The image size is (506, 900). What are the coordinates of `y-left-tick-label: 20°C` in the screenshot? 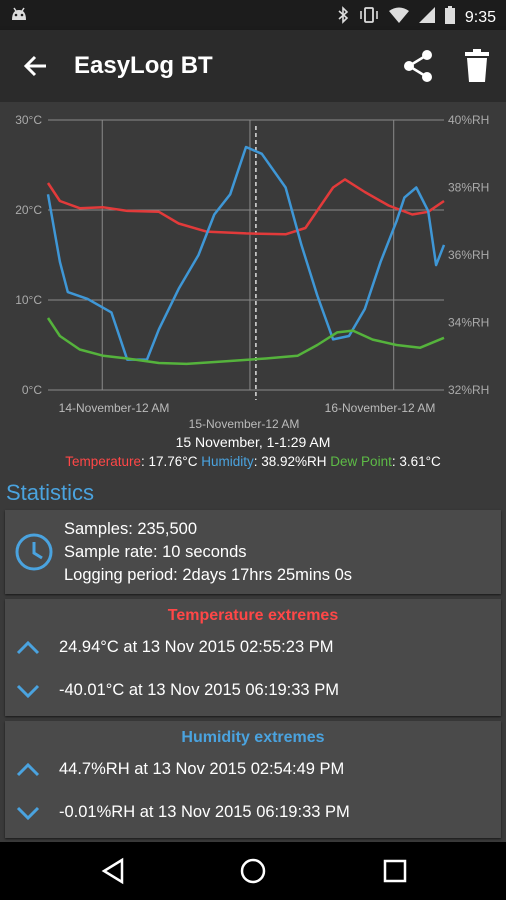 It's located at (28, 210).